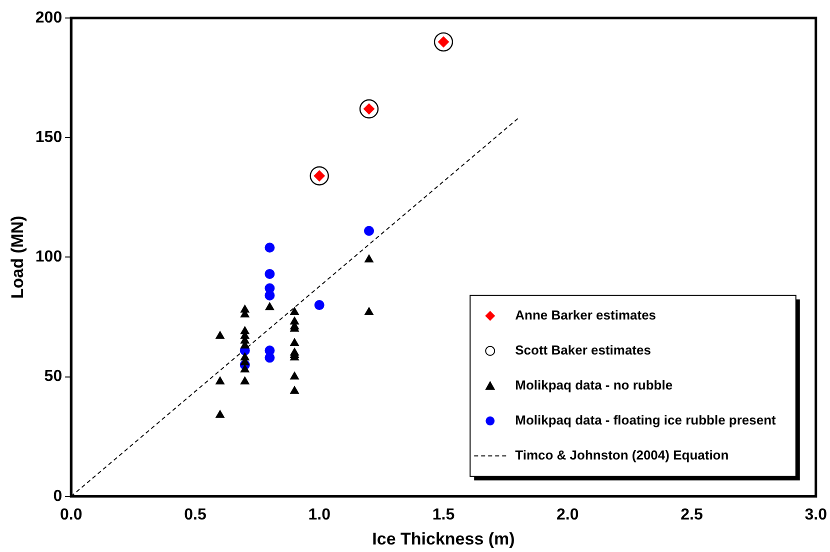 The image size is (830, 552). Describe the element at coordinates (195, 515) in the screenshot. I see `x-tick-label: 0.5` at that location.